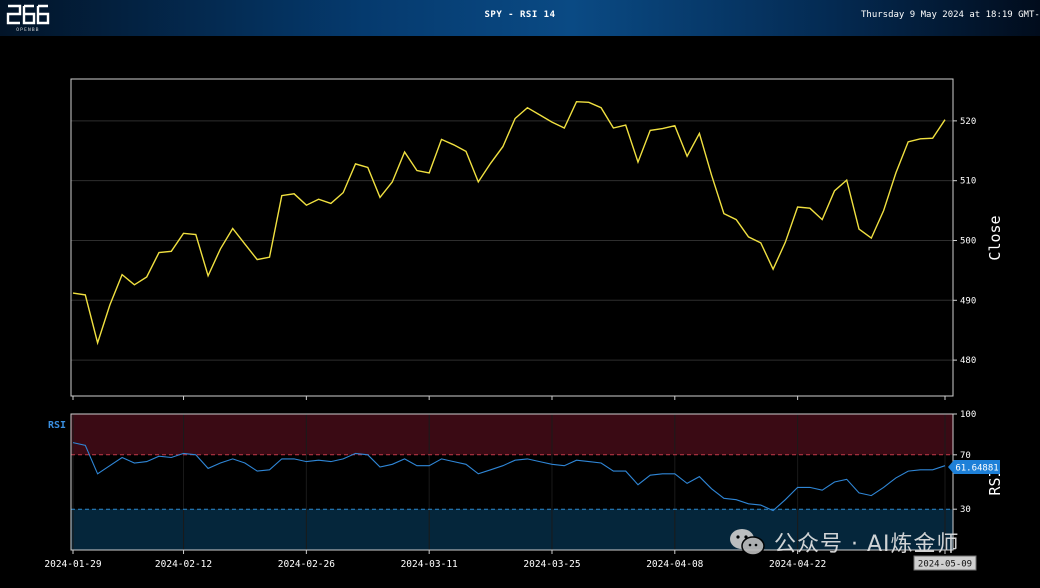 Image resolution: width=1040 pixels, height=588 pixels. What do you see at coordinates (429, 564) in the screenshot?
I see `x-tick-label: 2024-03-11` at bounding box center [429, 564].